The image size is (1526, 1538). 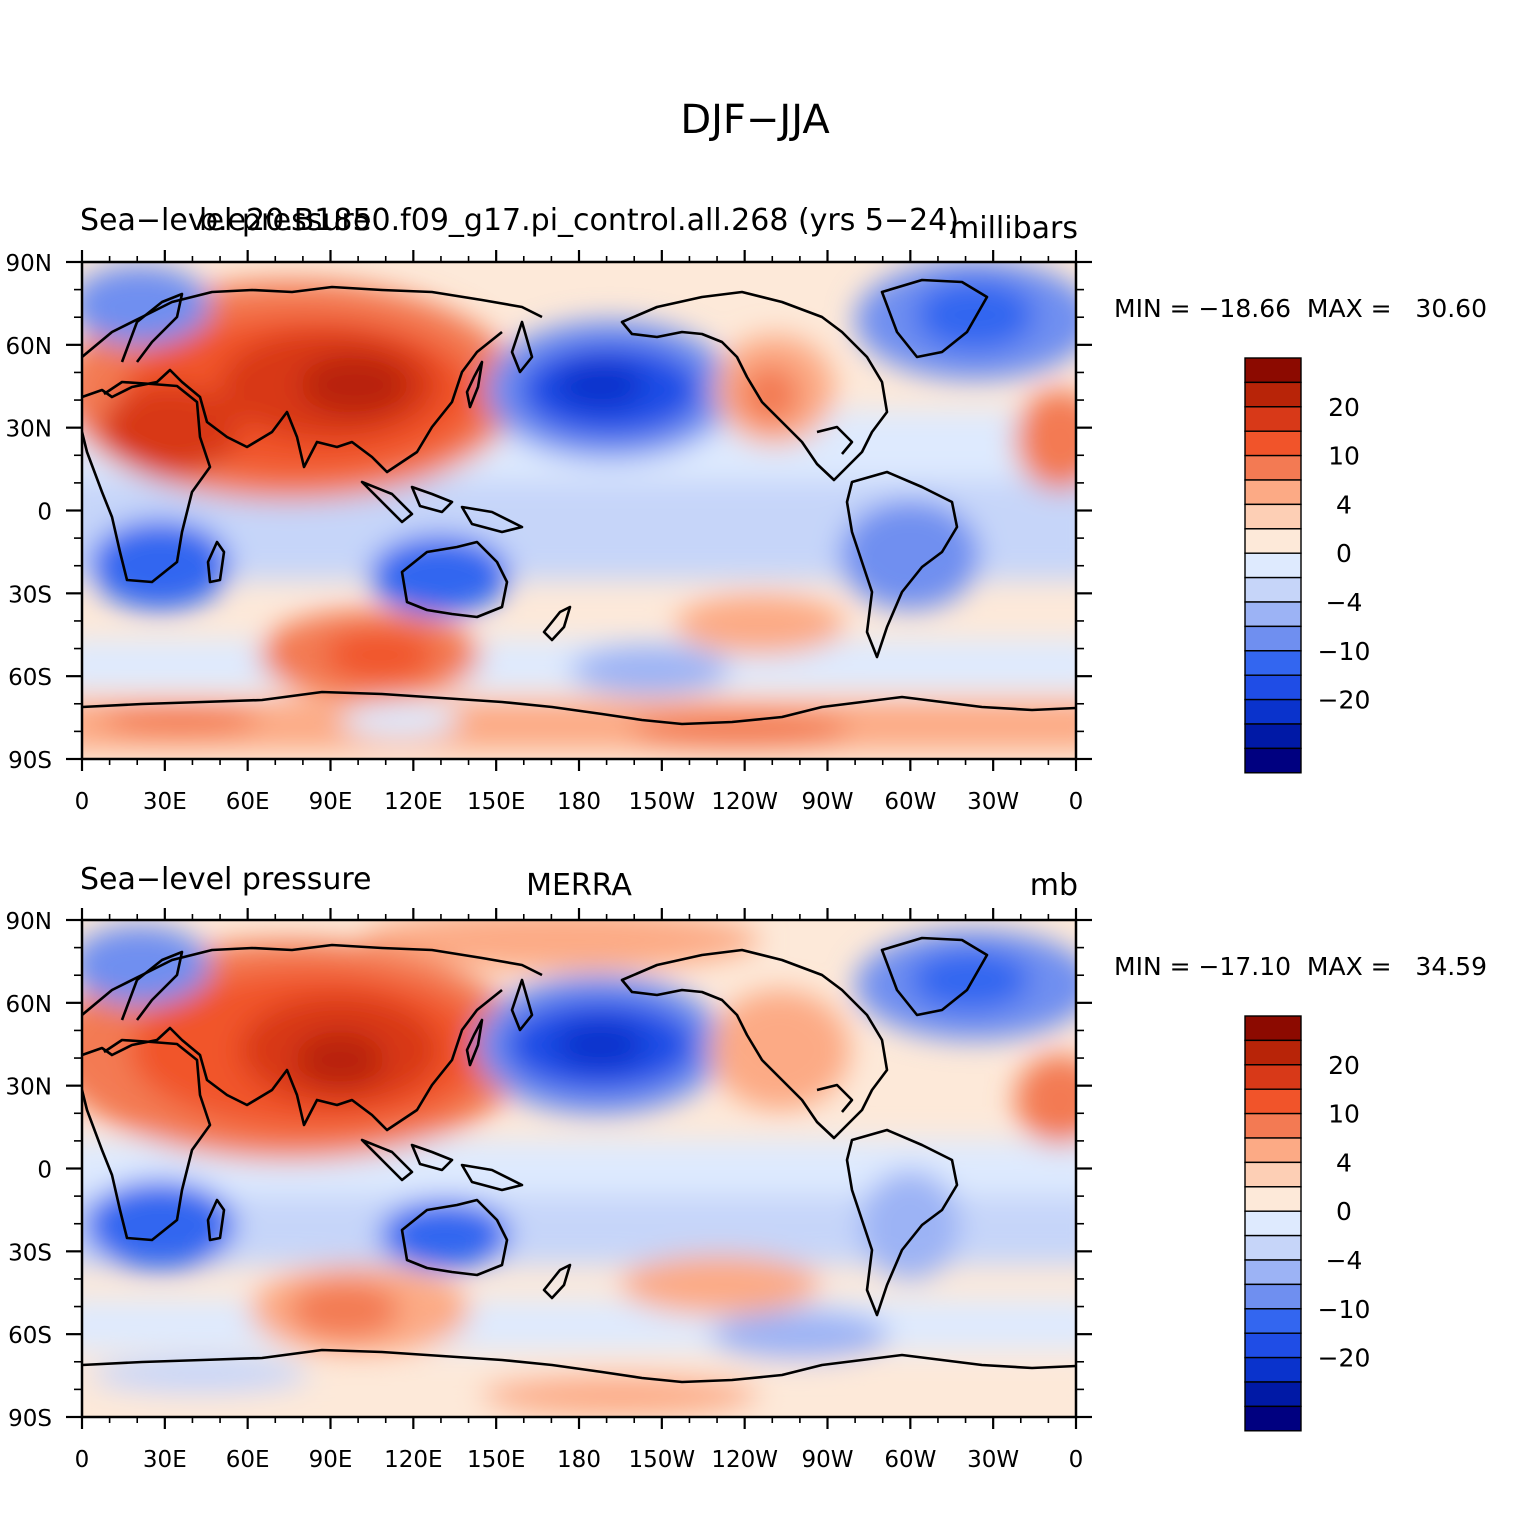 I want to click on panel-merra-left-title: Sea−level pressure, so click(x=225, y=879).